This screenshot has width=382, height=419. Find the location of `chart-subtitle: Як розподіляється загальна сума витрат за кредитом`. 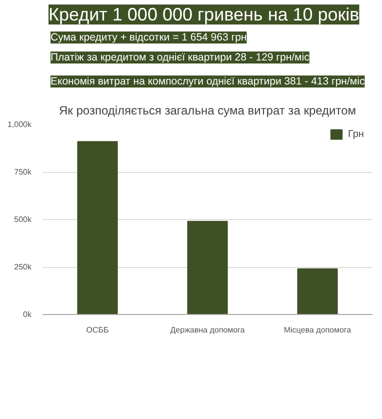

chart-subtitle: Як розподіляється загальна сума витрат за кредитом is located at coordinates (207, 111).